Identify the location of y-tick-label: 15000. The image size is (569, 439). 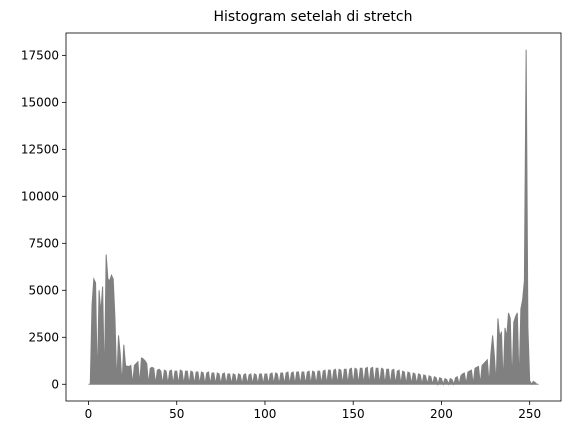
(40, 102).